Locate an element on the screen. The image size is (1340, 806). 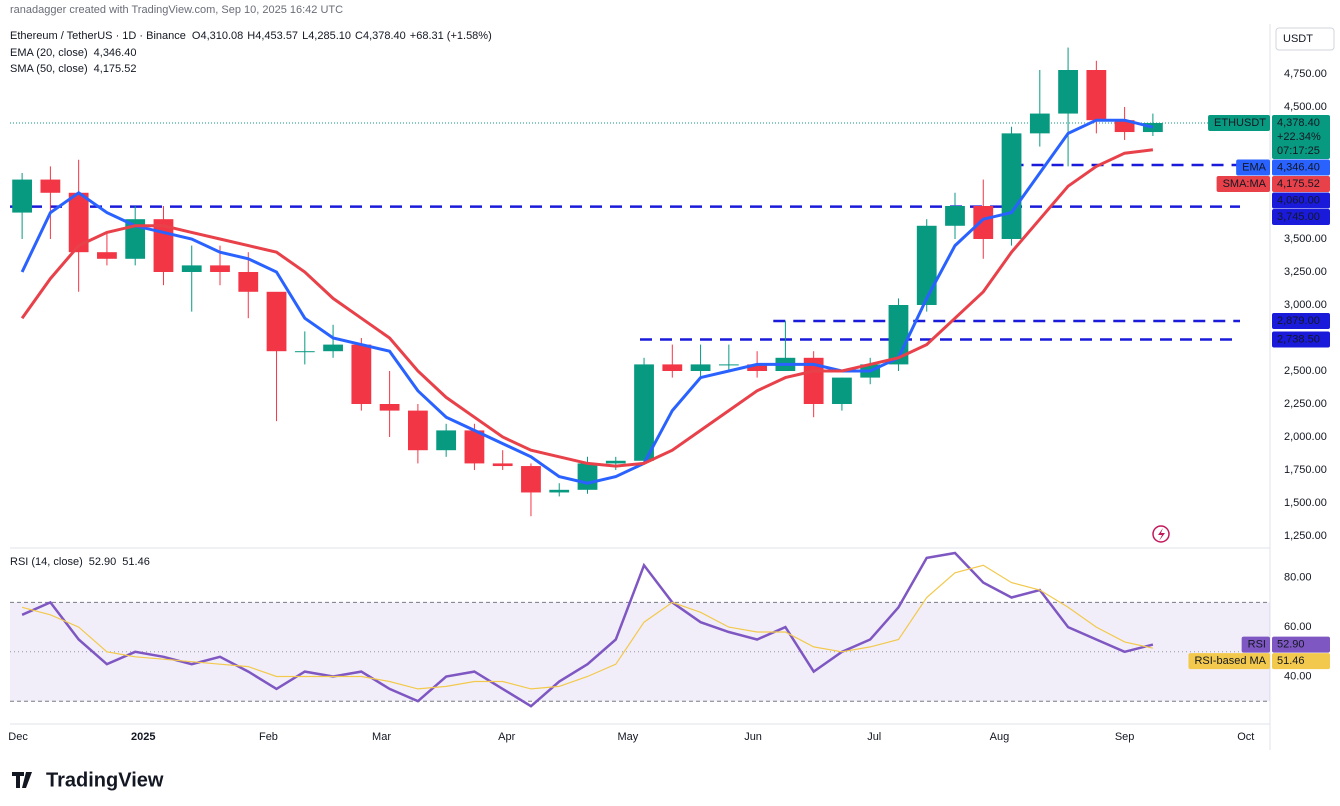
axis-label-text: 07:17:25 is located at coordinates (1298, 151).